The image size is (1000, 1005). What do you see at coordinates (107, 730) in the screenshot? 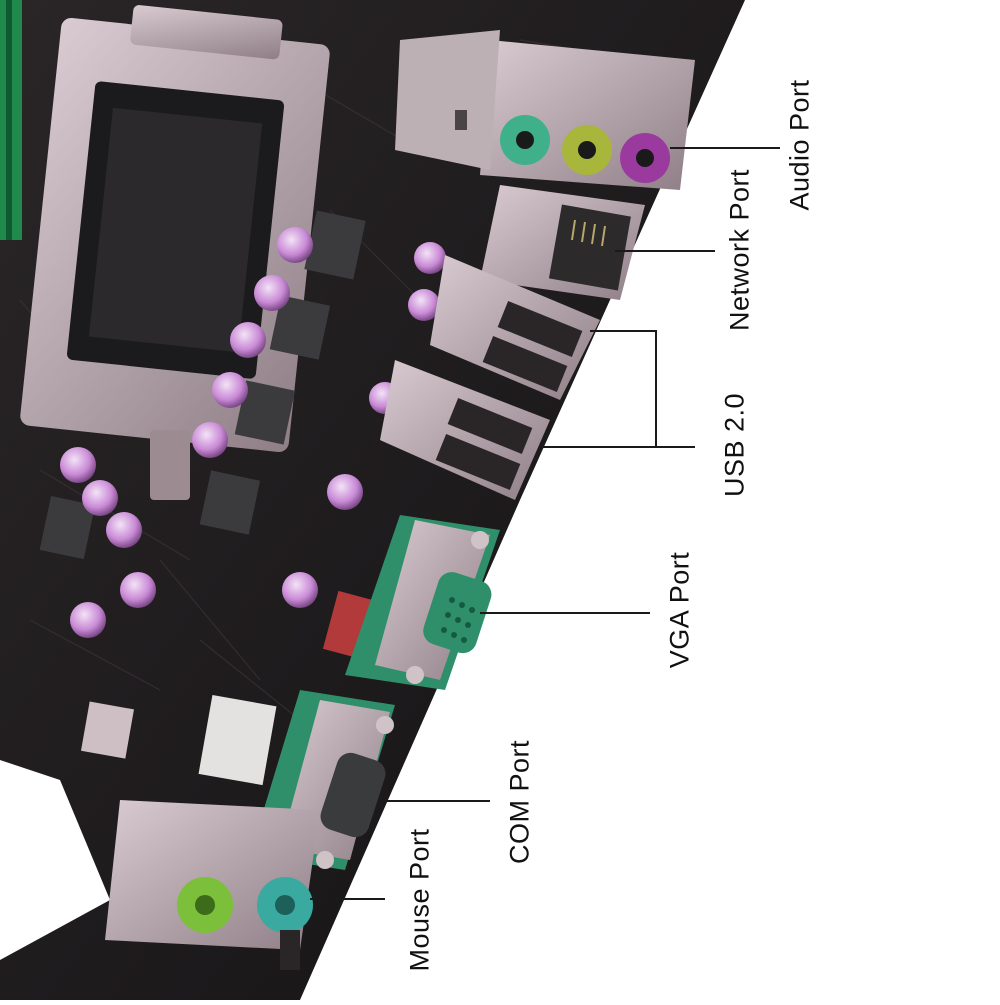
I see `fan-header` at bounding box center [107, 730].